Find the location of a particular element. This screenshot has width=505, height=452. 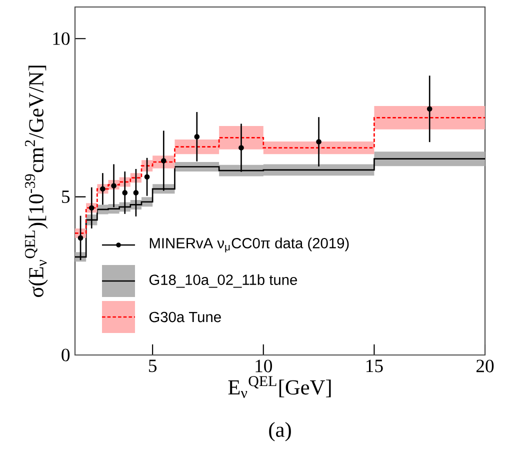

text: (a) is located at coordinates (280, 432).